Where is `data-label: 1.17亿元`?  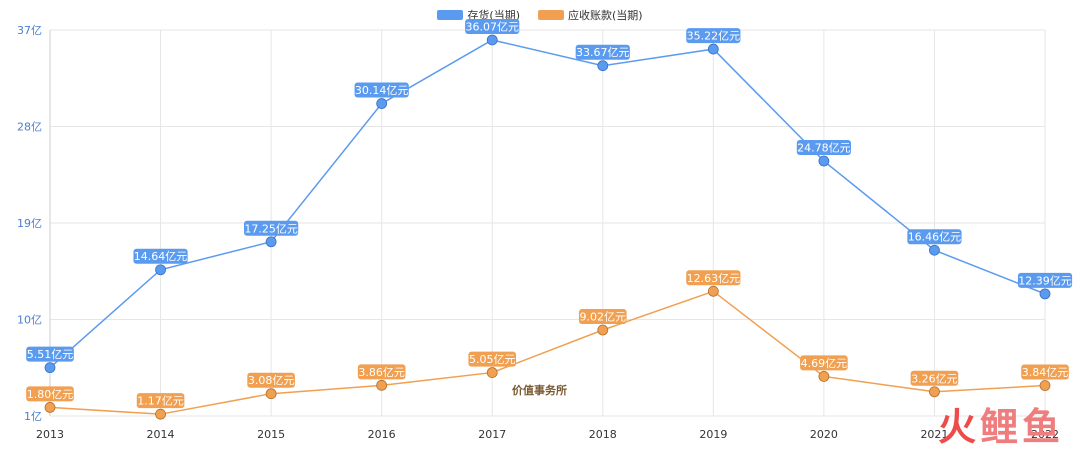
data-label: 1.17亿元 is located at coordinates (160, 401).